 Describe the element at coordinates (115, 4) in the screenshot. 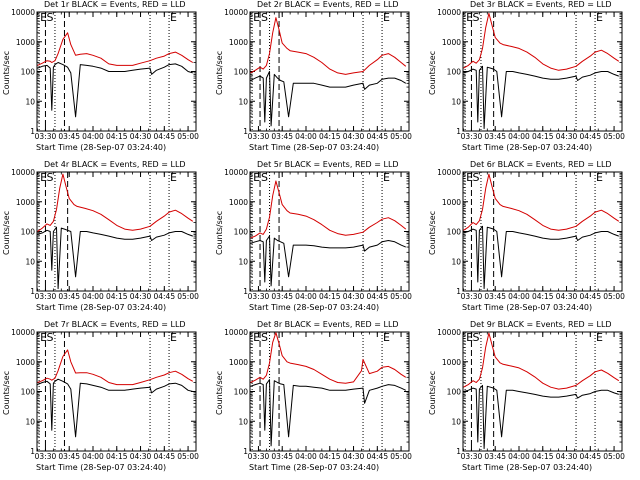

I see `chart-title: Det 1r BLACK = Events, RED = LLD` at that location.